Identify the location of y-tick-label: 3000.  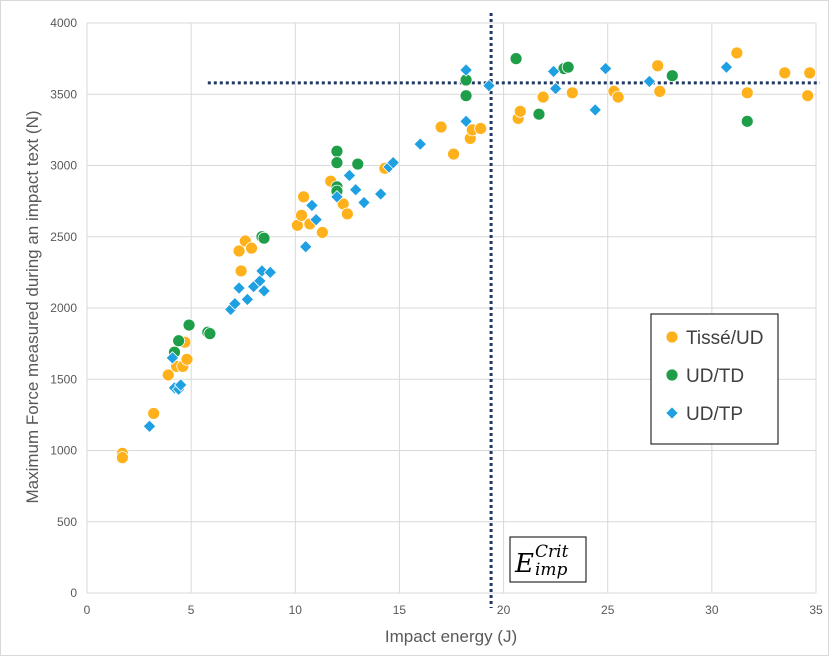
(63, 166).